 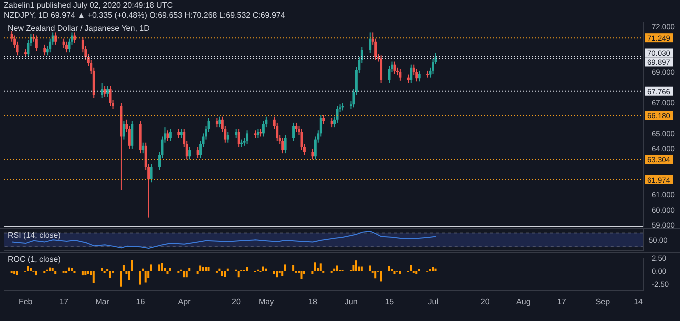 I want to click on x-tick-label: 15, so click(x=390, y=302).